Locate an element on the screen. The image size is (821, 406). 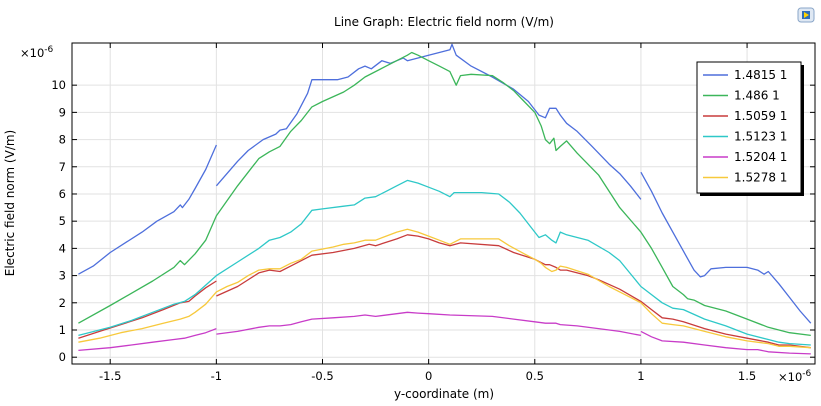
y-axis-label: Electric field norm (V/m) is located at coordinates (10, 203).